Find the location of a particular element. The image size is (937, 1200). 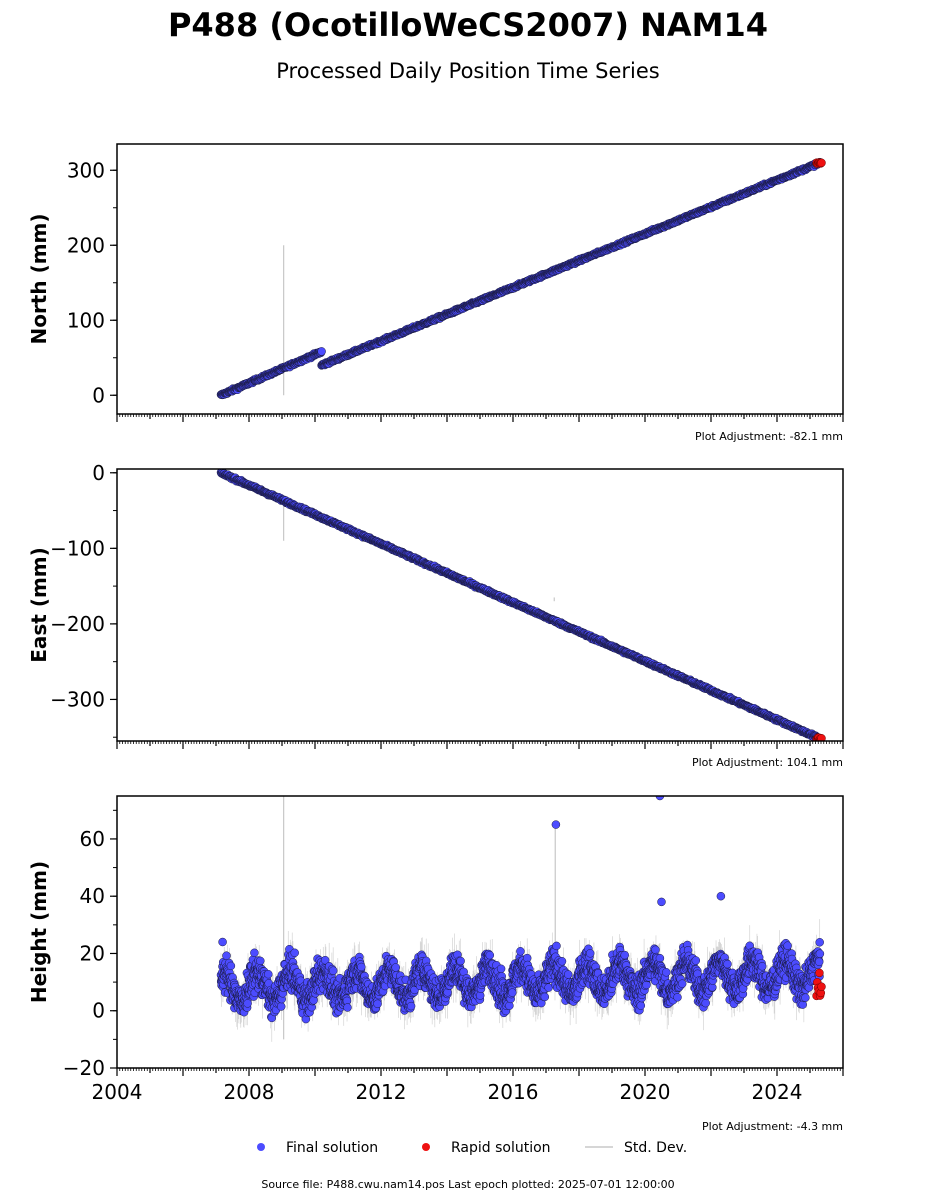

figure-title: P488 (OcotilloWeCS2007) NAM14 is located at coordinates (468, 25).